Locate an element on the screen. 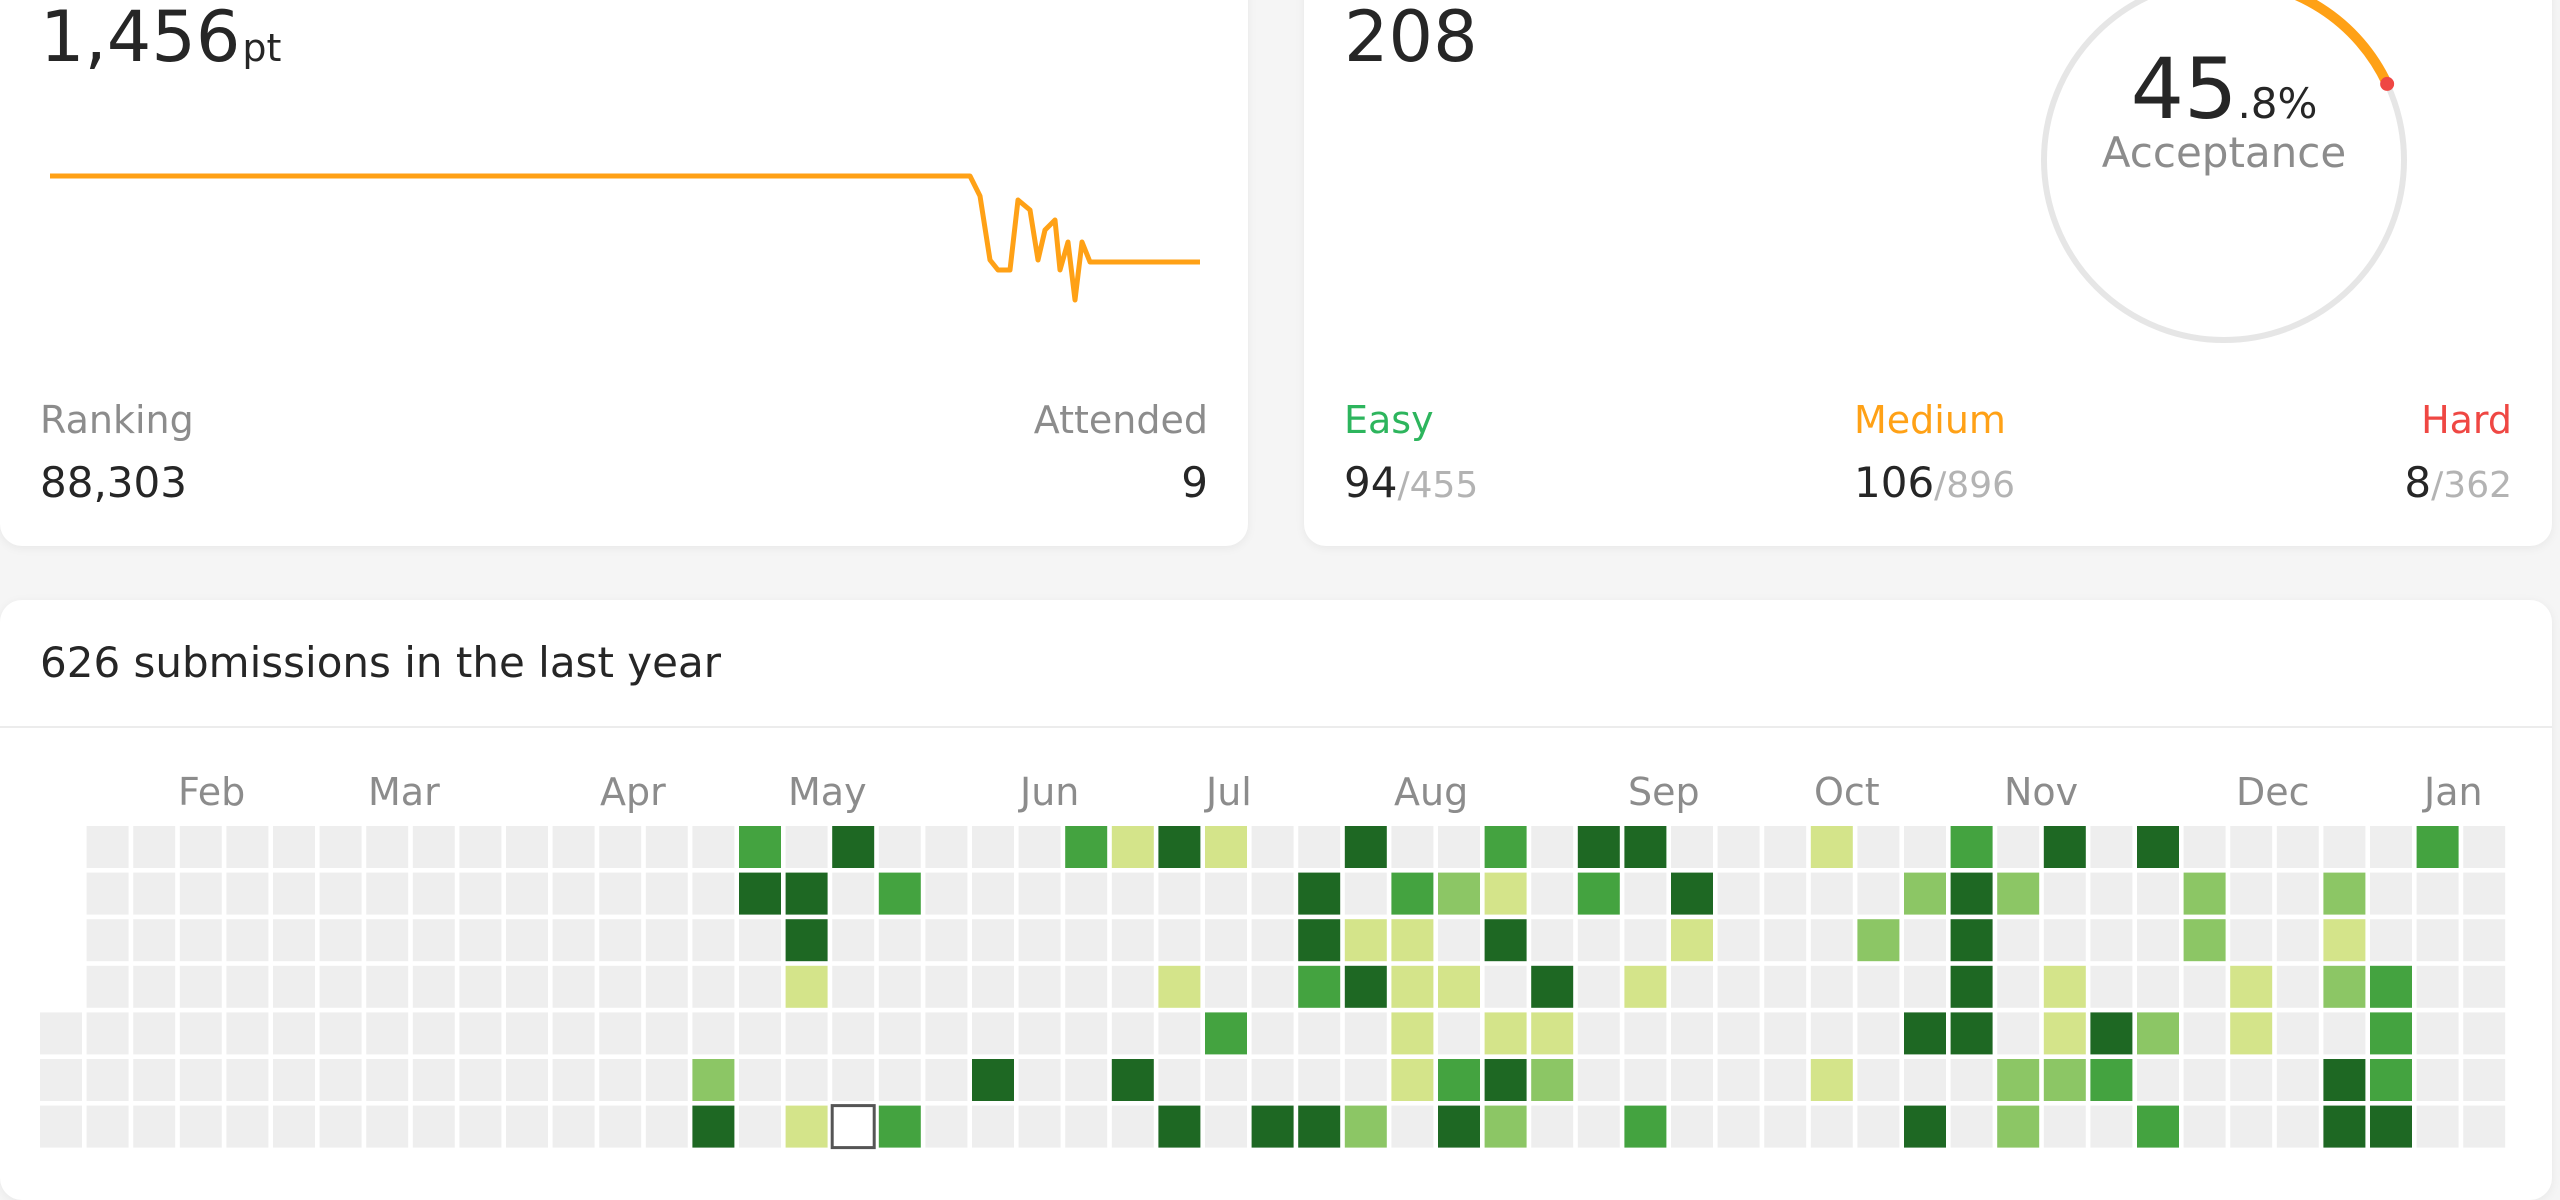  acceptance-ring is located at coordinates (2224, 185).